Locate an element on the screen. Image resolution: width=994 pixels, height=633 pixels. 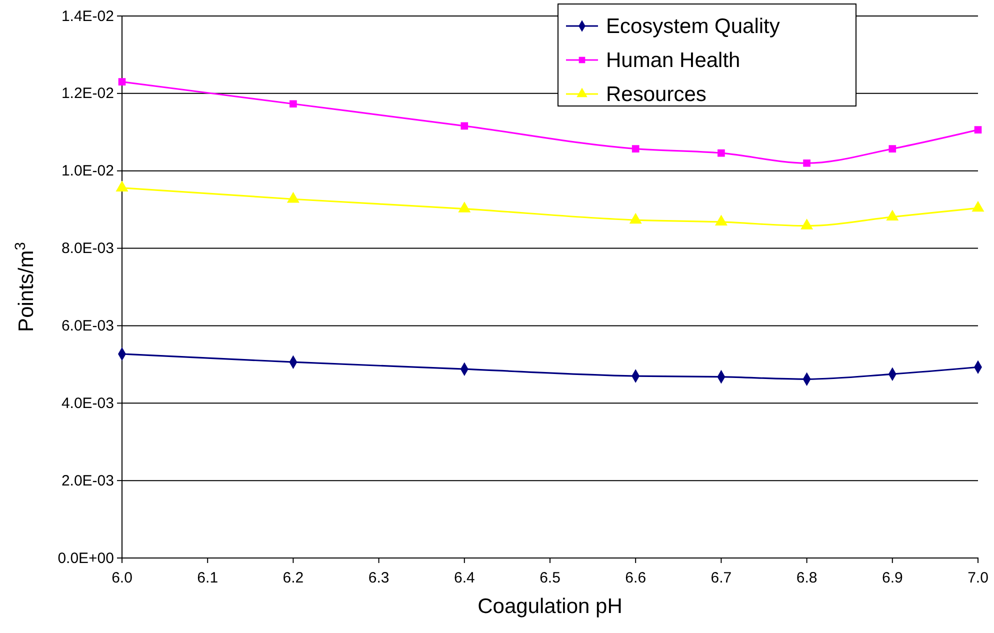
y-tick-label: 2.0E-03 is located at coordinates (87, 481).